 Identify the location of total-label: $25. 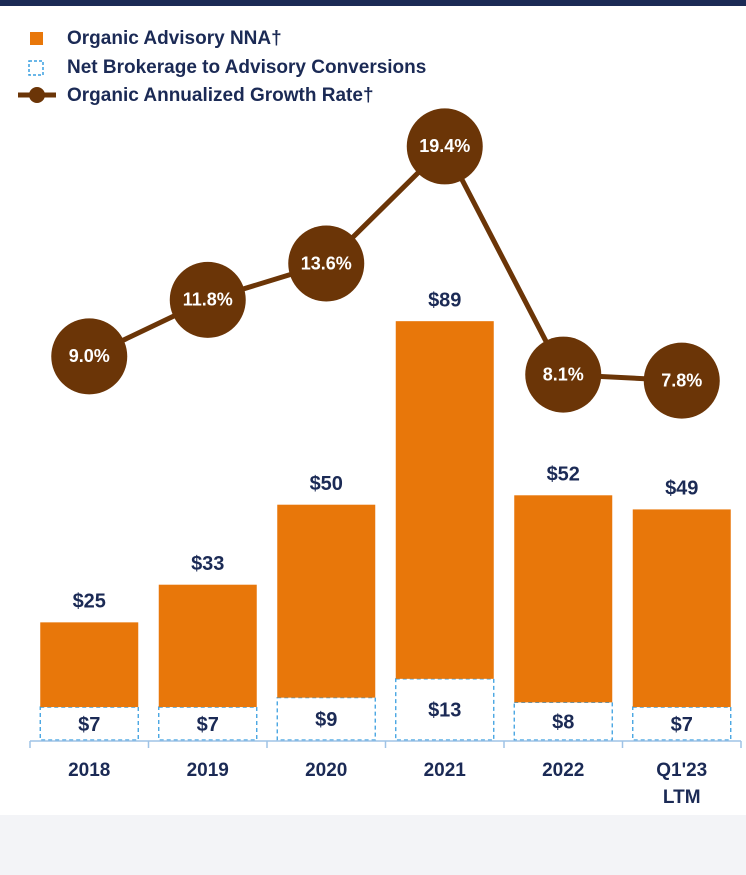
(89, 602).